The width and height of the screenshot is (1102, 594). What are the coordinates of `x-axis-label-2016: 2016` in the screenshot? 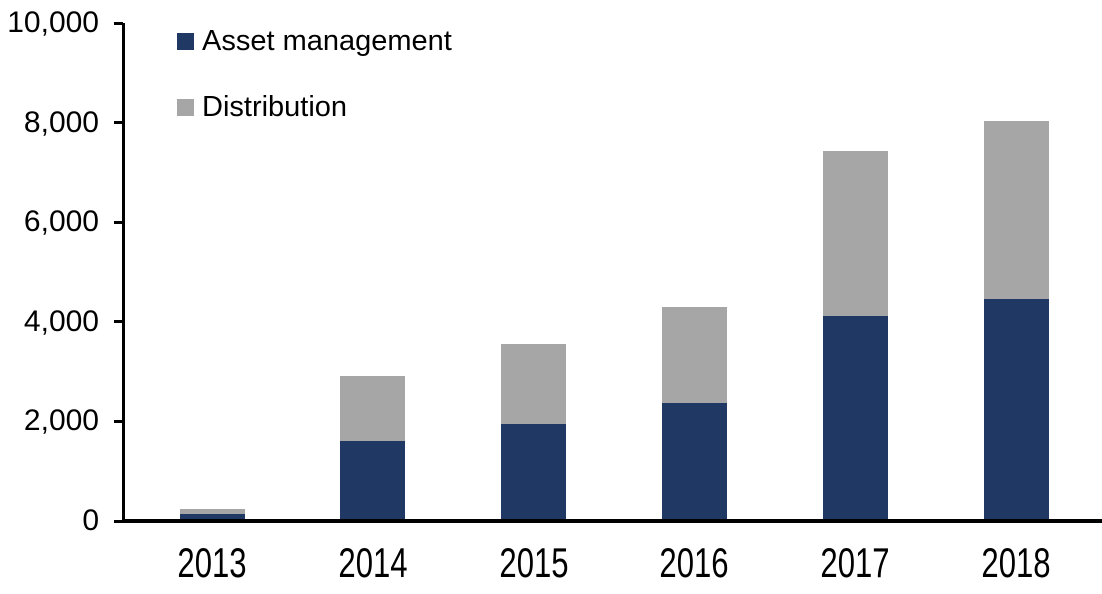 It's located at (694, 562).